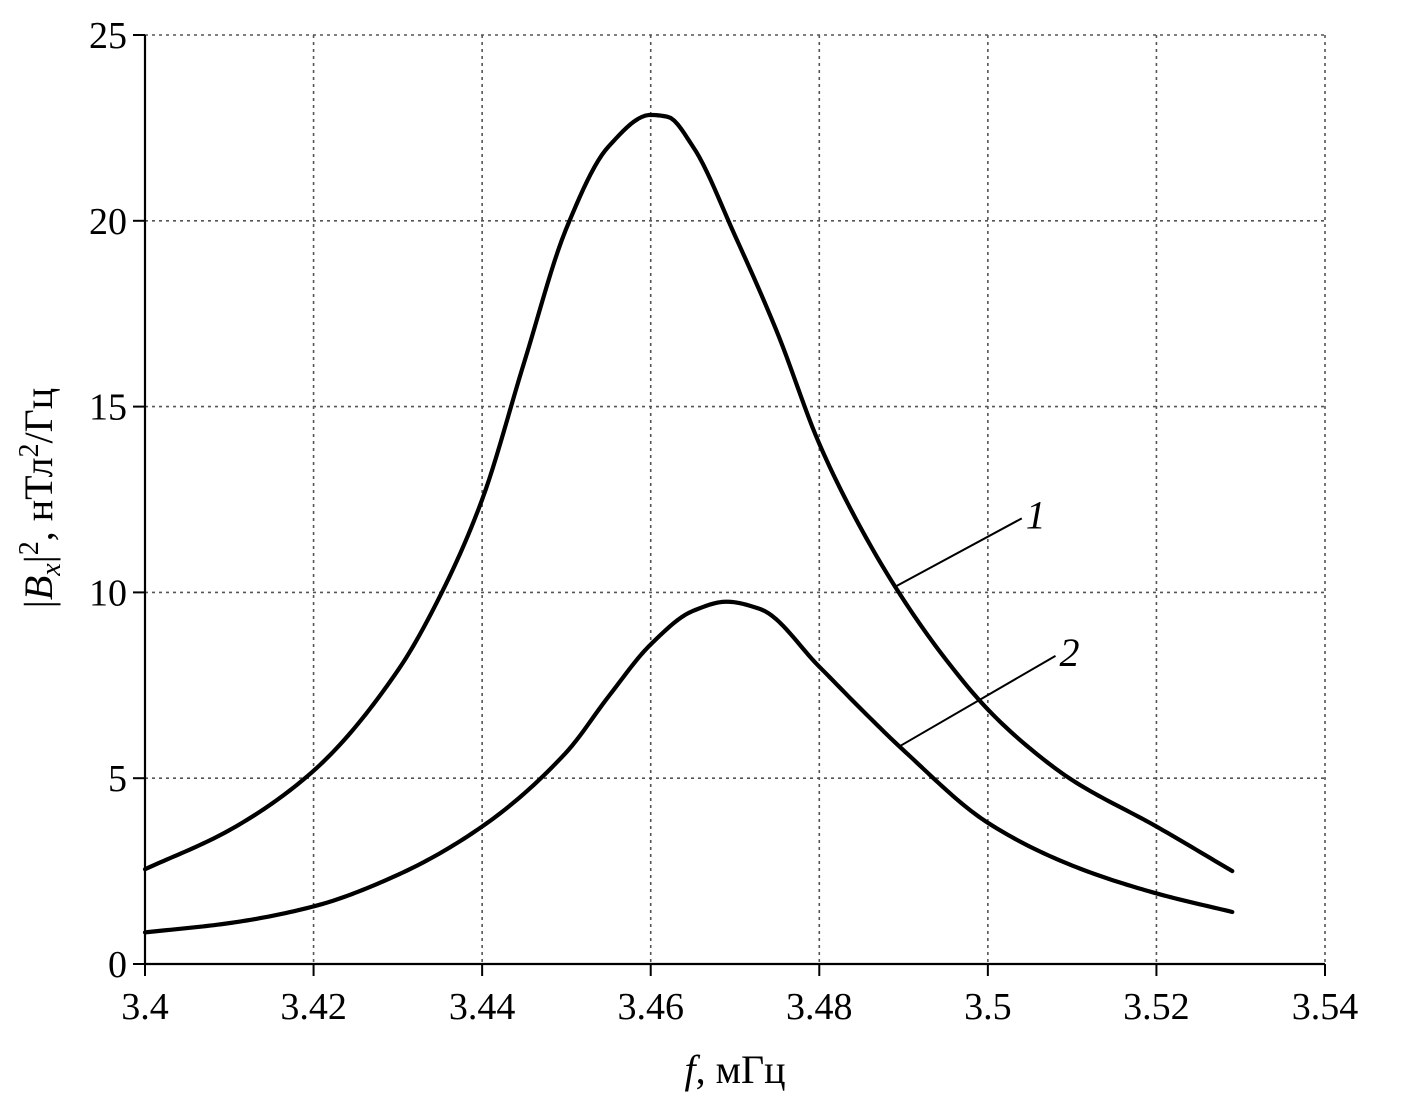  I want to click on y-tick-label: 25, so click(108, 36).